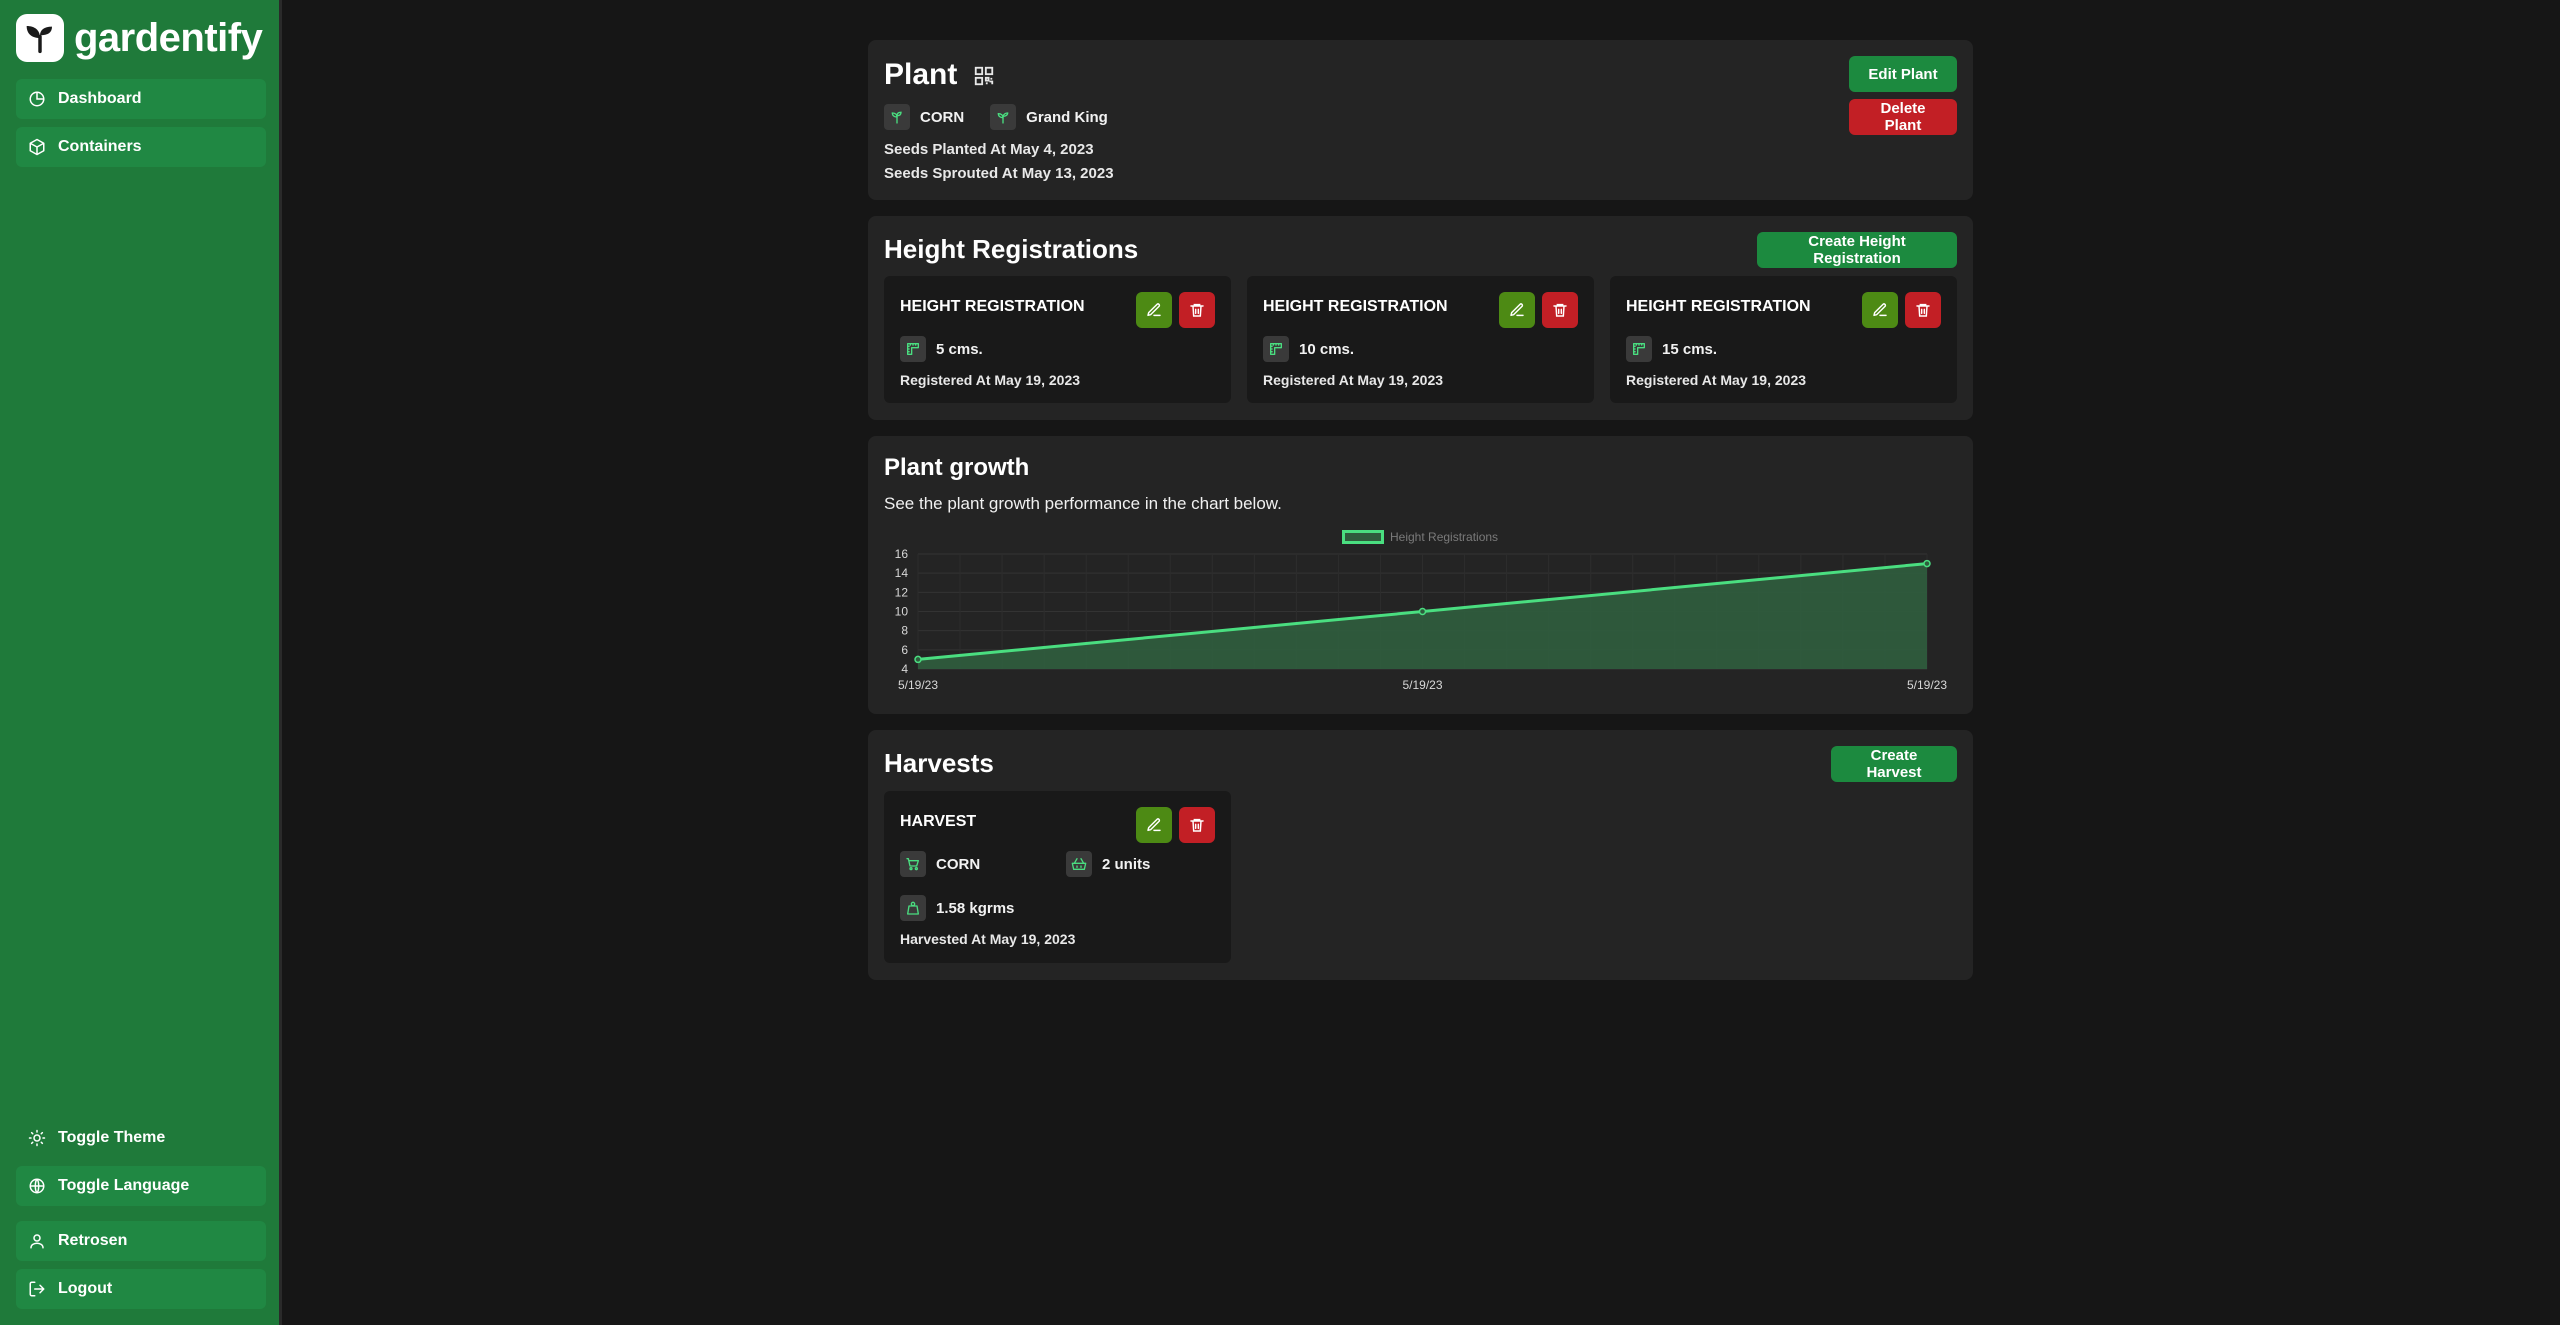  I want to click on height-row: 5 cms., so click(941, 349).